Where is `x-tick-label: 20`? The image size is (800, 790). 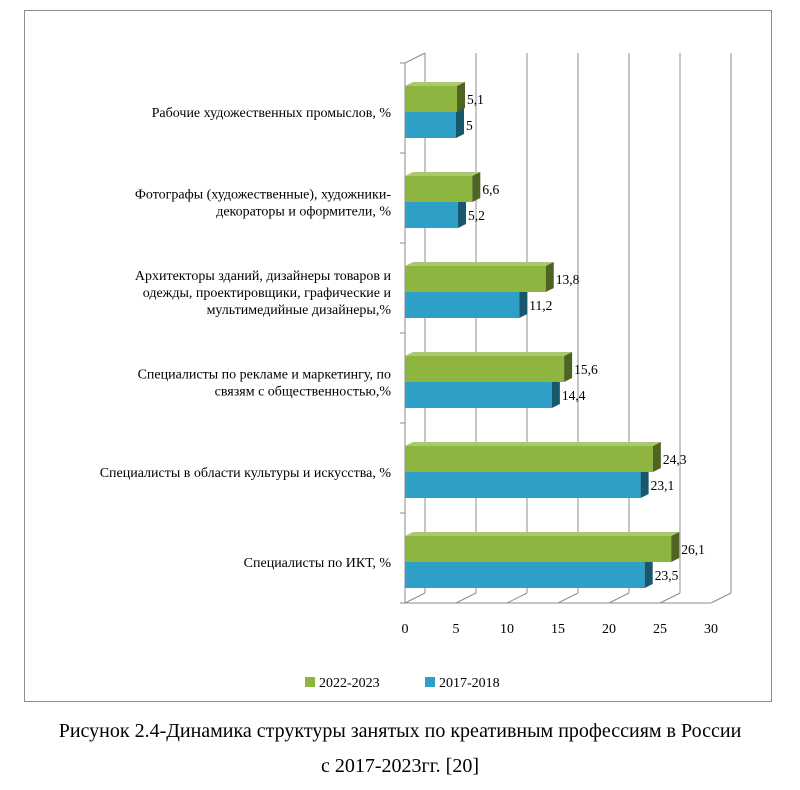 x-tick-label: 20 is located at coordinates (609, 629).